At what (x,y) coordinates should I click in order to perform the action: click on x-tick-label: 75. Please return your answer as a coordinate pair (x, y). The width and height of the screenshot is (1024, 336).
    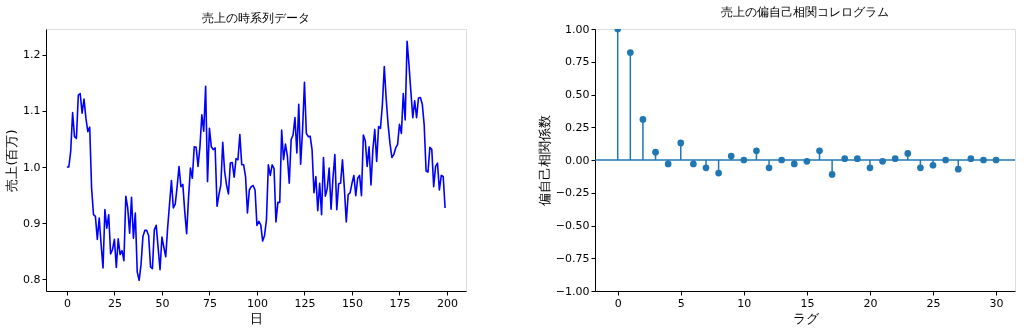
    Looking at the image, I should click on (209, 303).